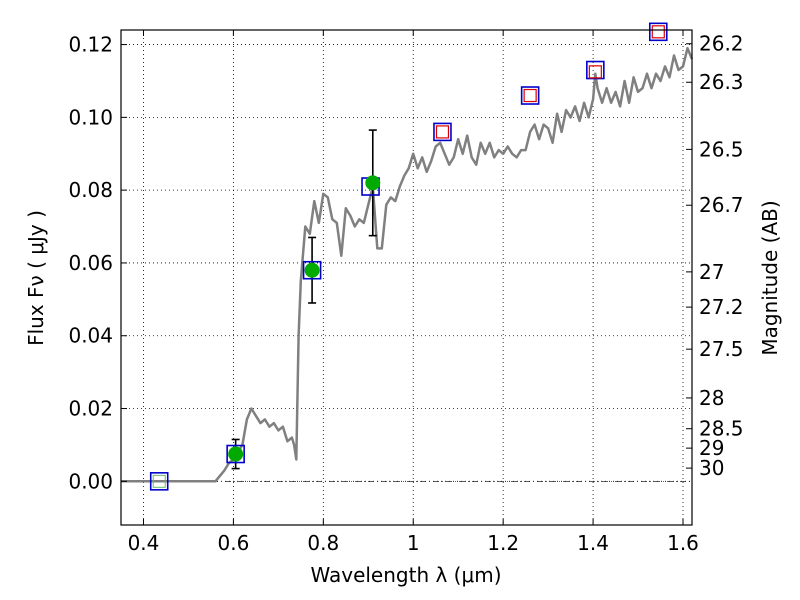 The height and width of the screenshot is (600, 800). I want to click on band-box-inner-marker, so click(159, 481).